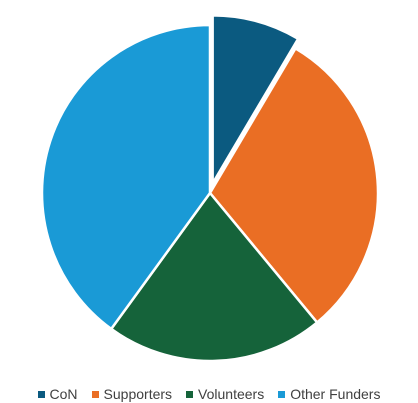 Image resolution: width=418 pixels, height=403 pixels. Describe the element at coordinates (282, 394) in the screenshot. I see `legend-swatch-other-funders` at that location.